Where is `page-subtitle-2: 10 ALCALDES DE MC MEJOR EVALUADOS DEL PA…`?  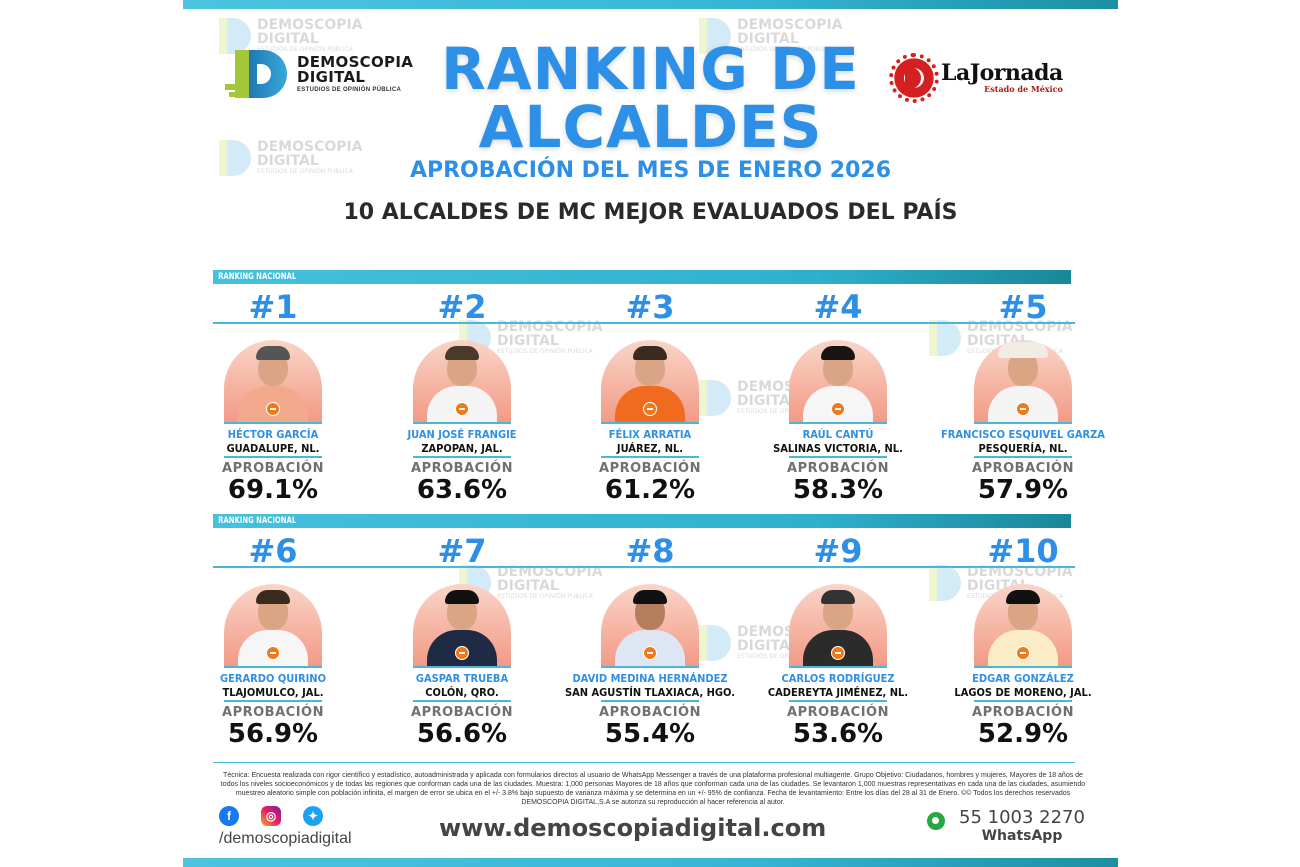 page-subtitle-2: 10 ALCALDES DE MC MEJOR EVALUADOS DEL PA… is located at coordinates (650, 212).